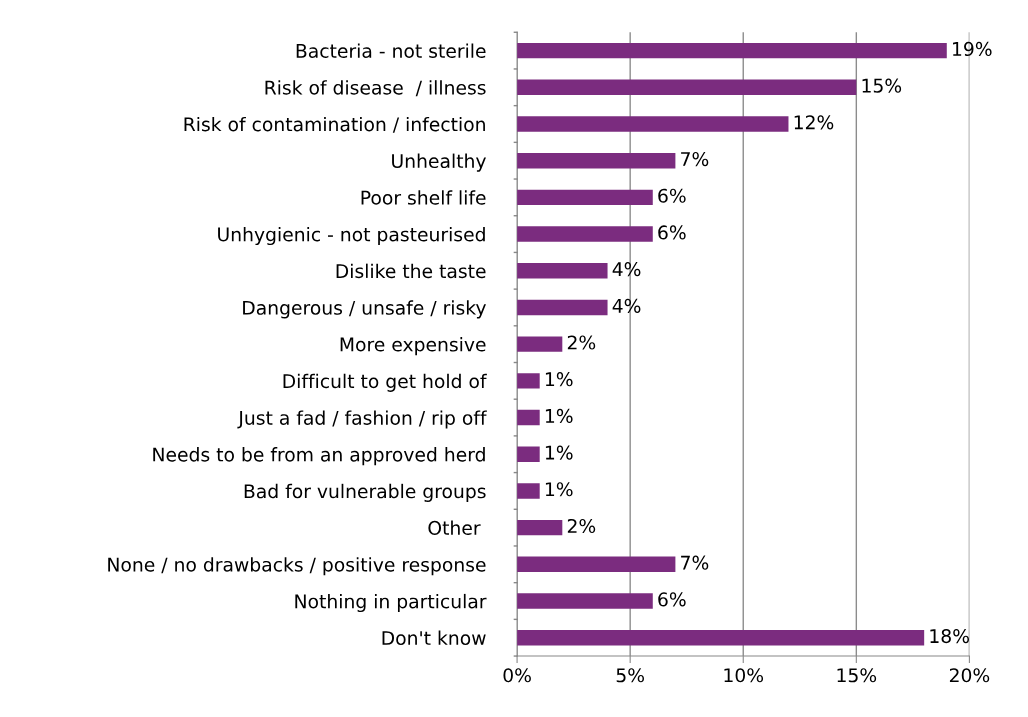  I want to click on y-tick-label: Difficult to get hold of, so click(385, 382).